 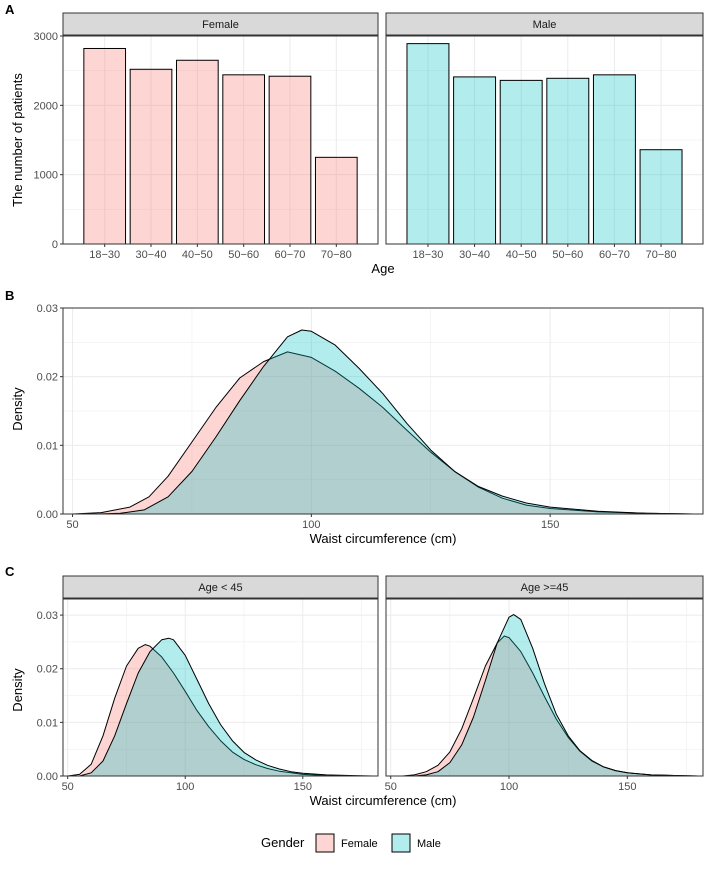 I want to click on strip-female: Female, so click(x=220, y=24).